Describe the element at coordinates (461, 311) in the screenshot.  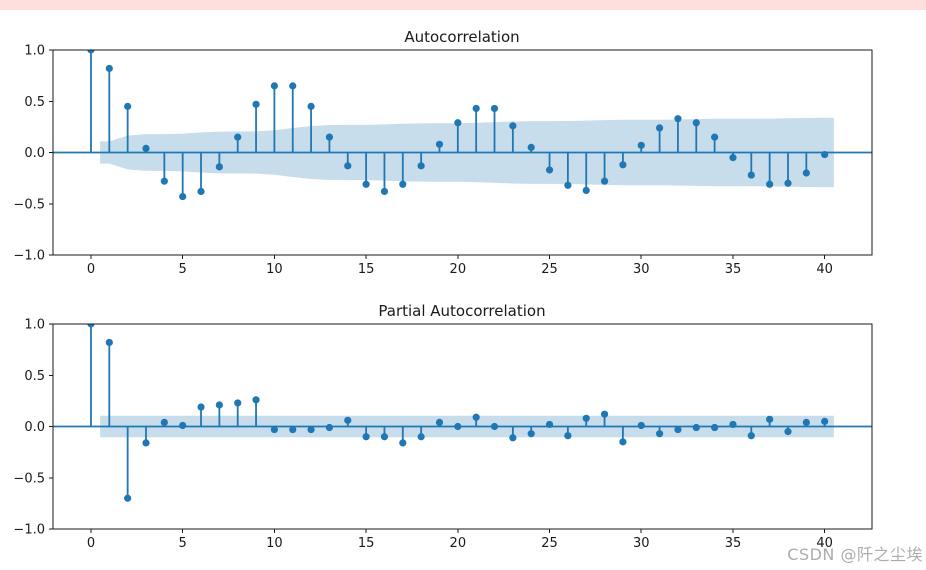
I see `pacf-title: Partial Autocorrelation` at that location.